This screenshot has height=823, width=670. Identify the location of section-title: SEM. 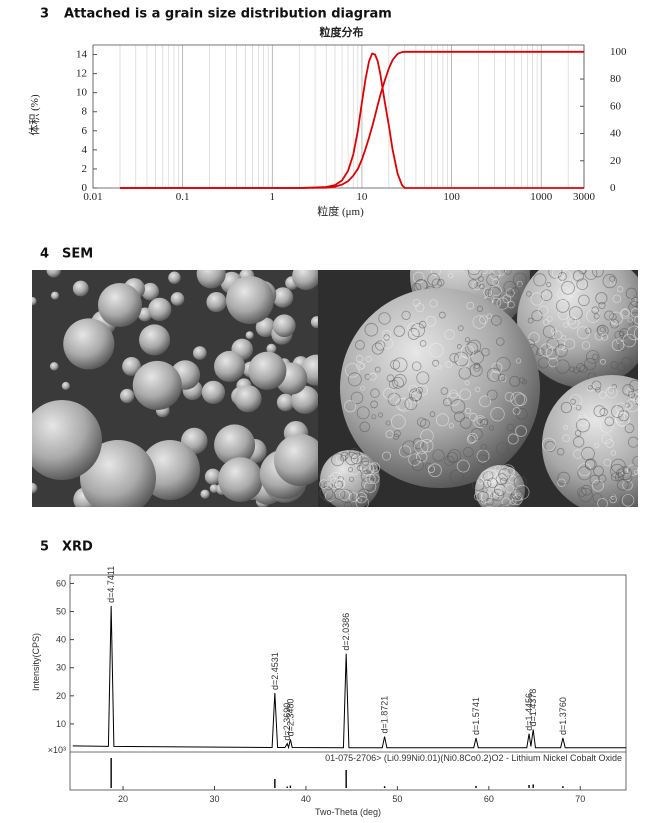
(77, 254).